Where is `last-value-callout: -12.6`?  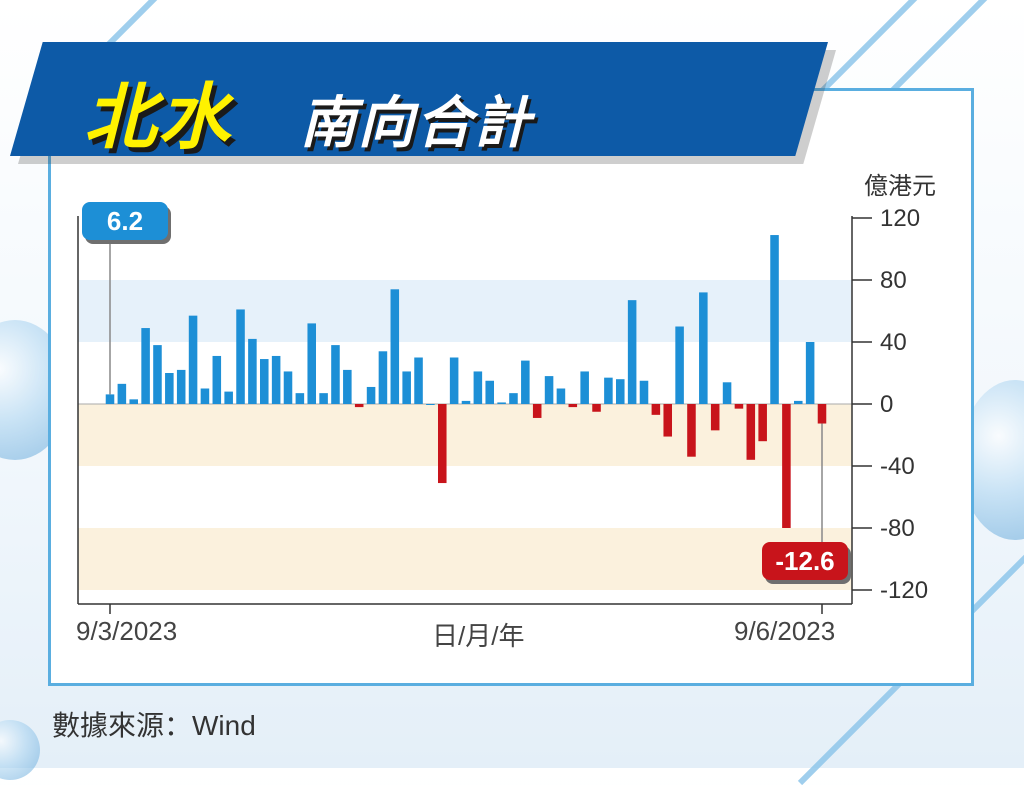 last-value-callout: -12.6 is located at coordinates (805, 561).